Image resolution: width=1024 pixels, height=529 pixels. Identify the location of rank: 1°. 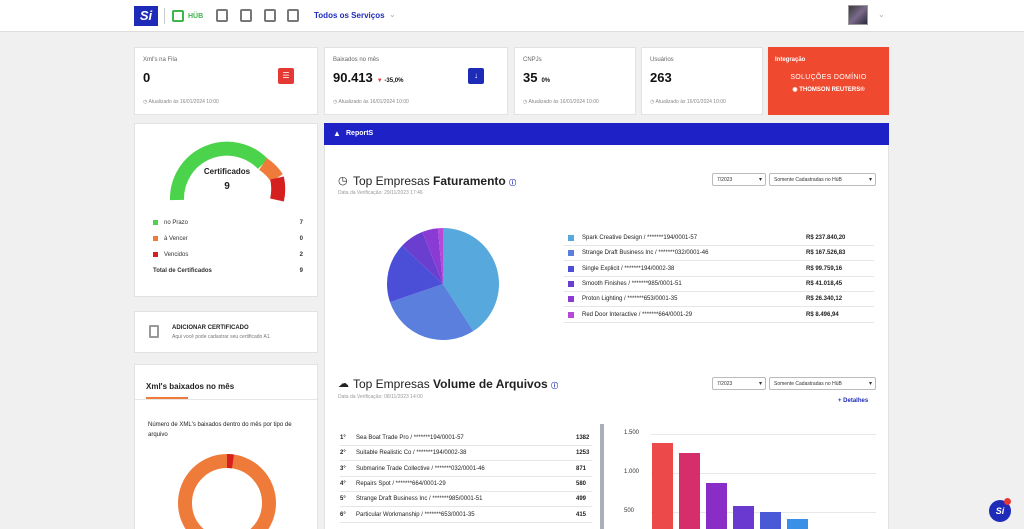
(343, 438).